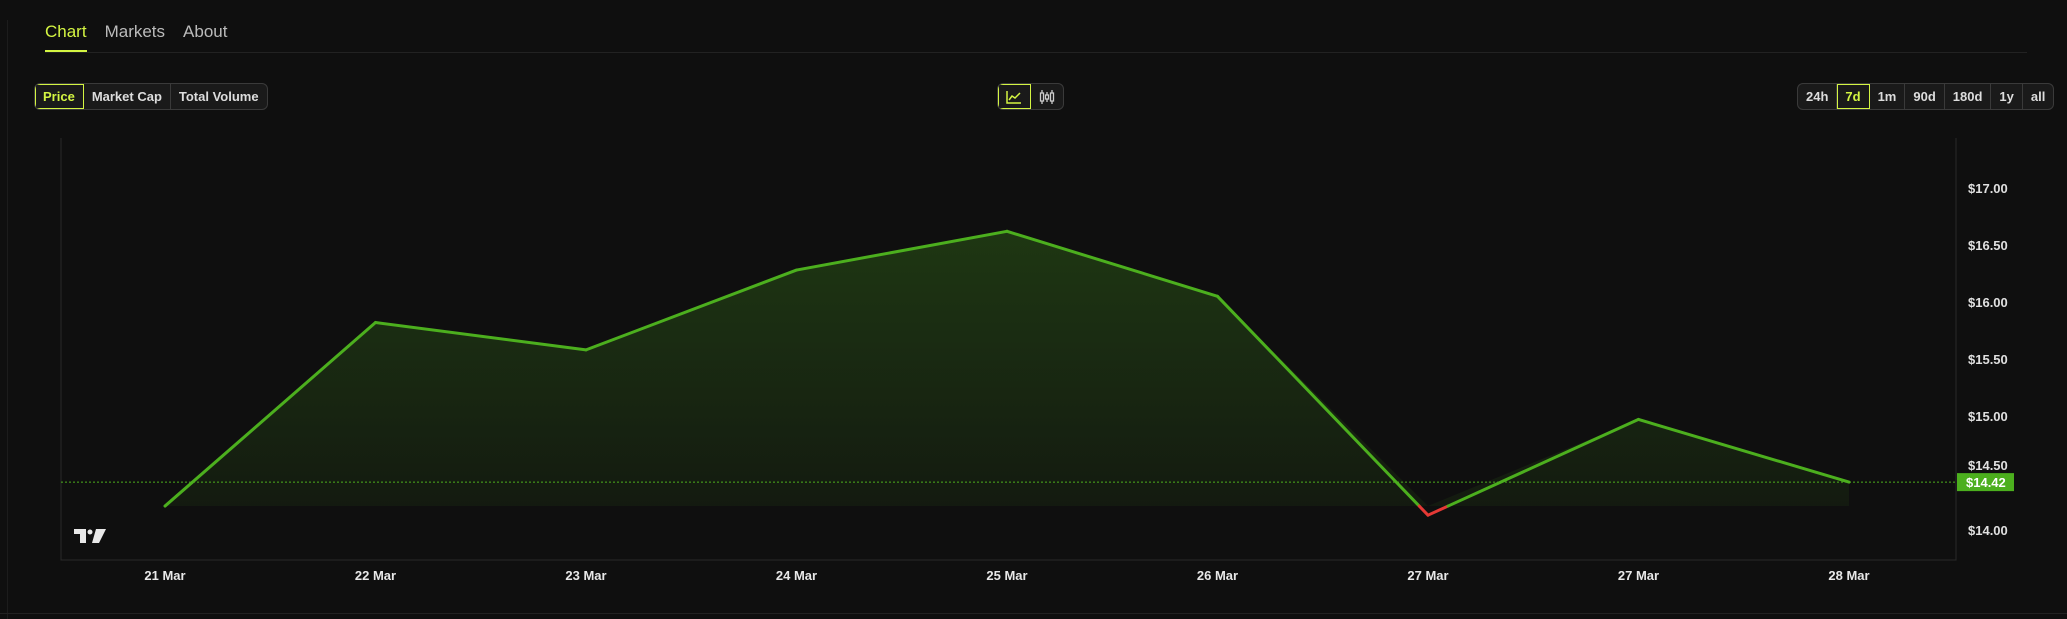 This screenshot has width=2067, height=619. What do you see at coordinates (1006, 575) in the screenshot?
I see `x-tick-label: 25 Mar` at bounding box center [1006, 575].